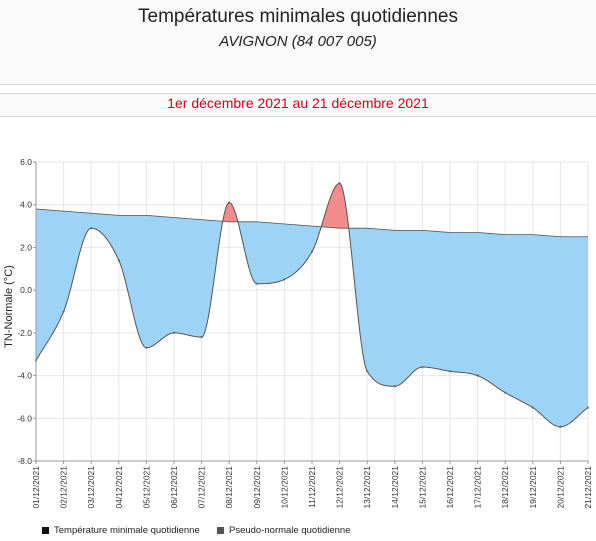 The width and height of the screenshot is (596, 541). Describe the element at coordinates (290, 530) in the screenshot. I see `legend-label-normal: Pseudo-normale quotidienne` at that location.